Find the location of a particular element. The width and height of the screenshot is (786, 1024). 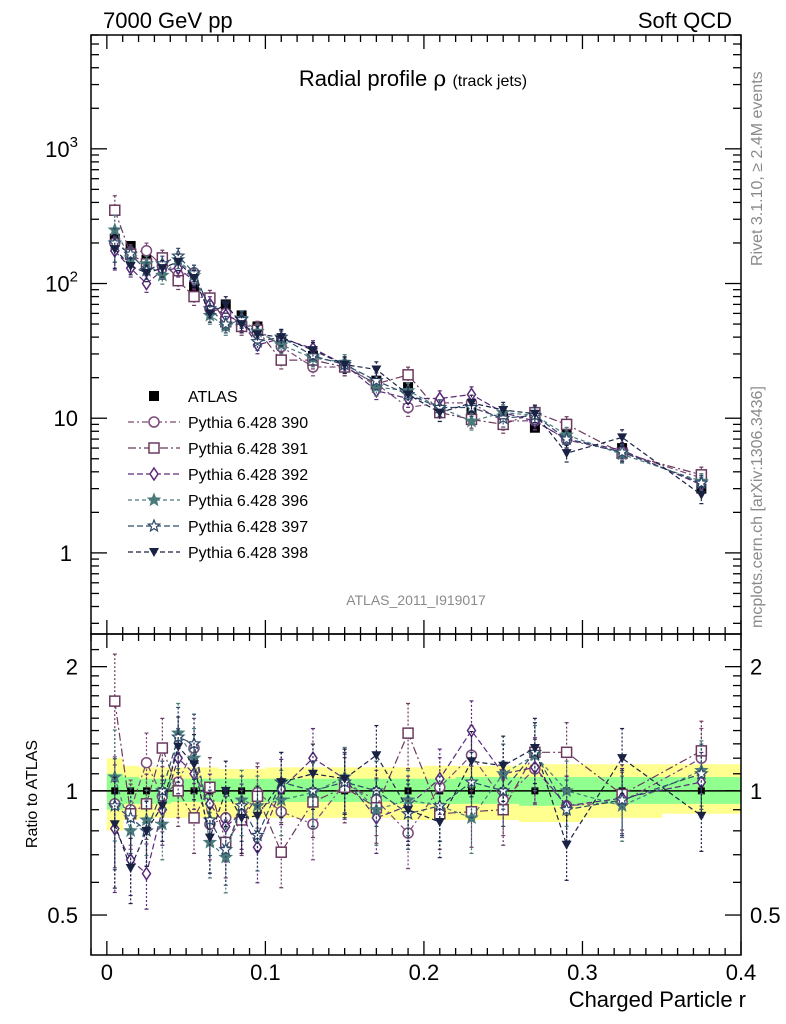

x-tick-label-0: 0 is located at coordinates (107, 972).